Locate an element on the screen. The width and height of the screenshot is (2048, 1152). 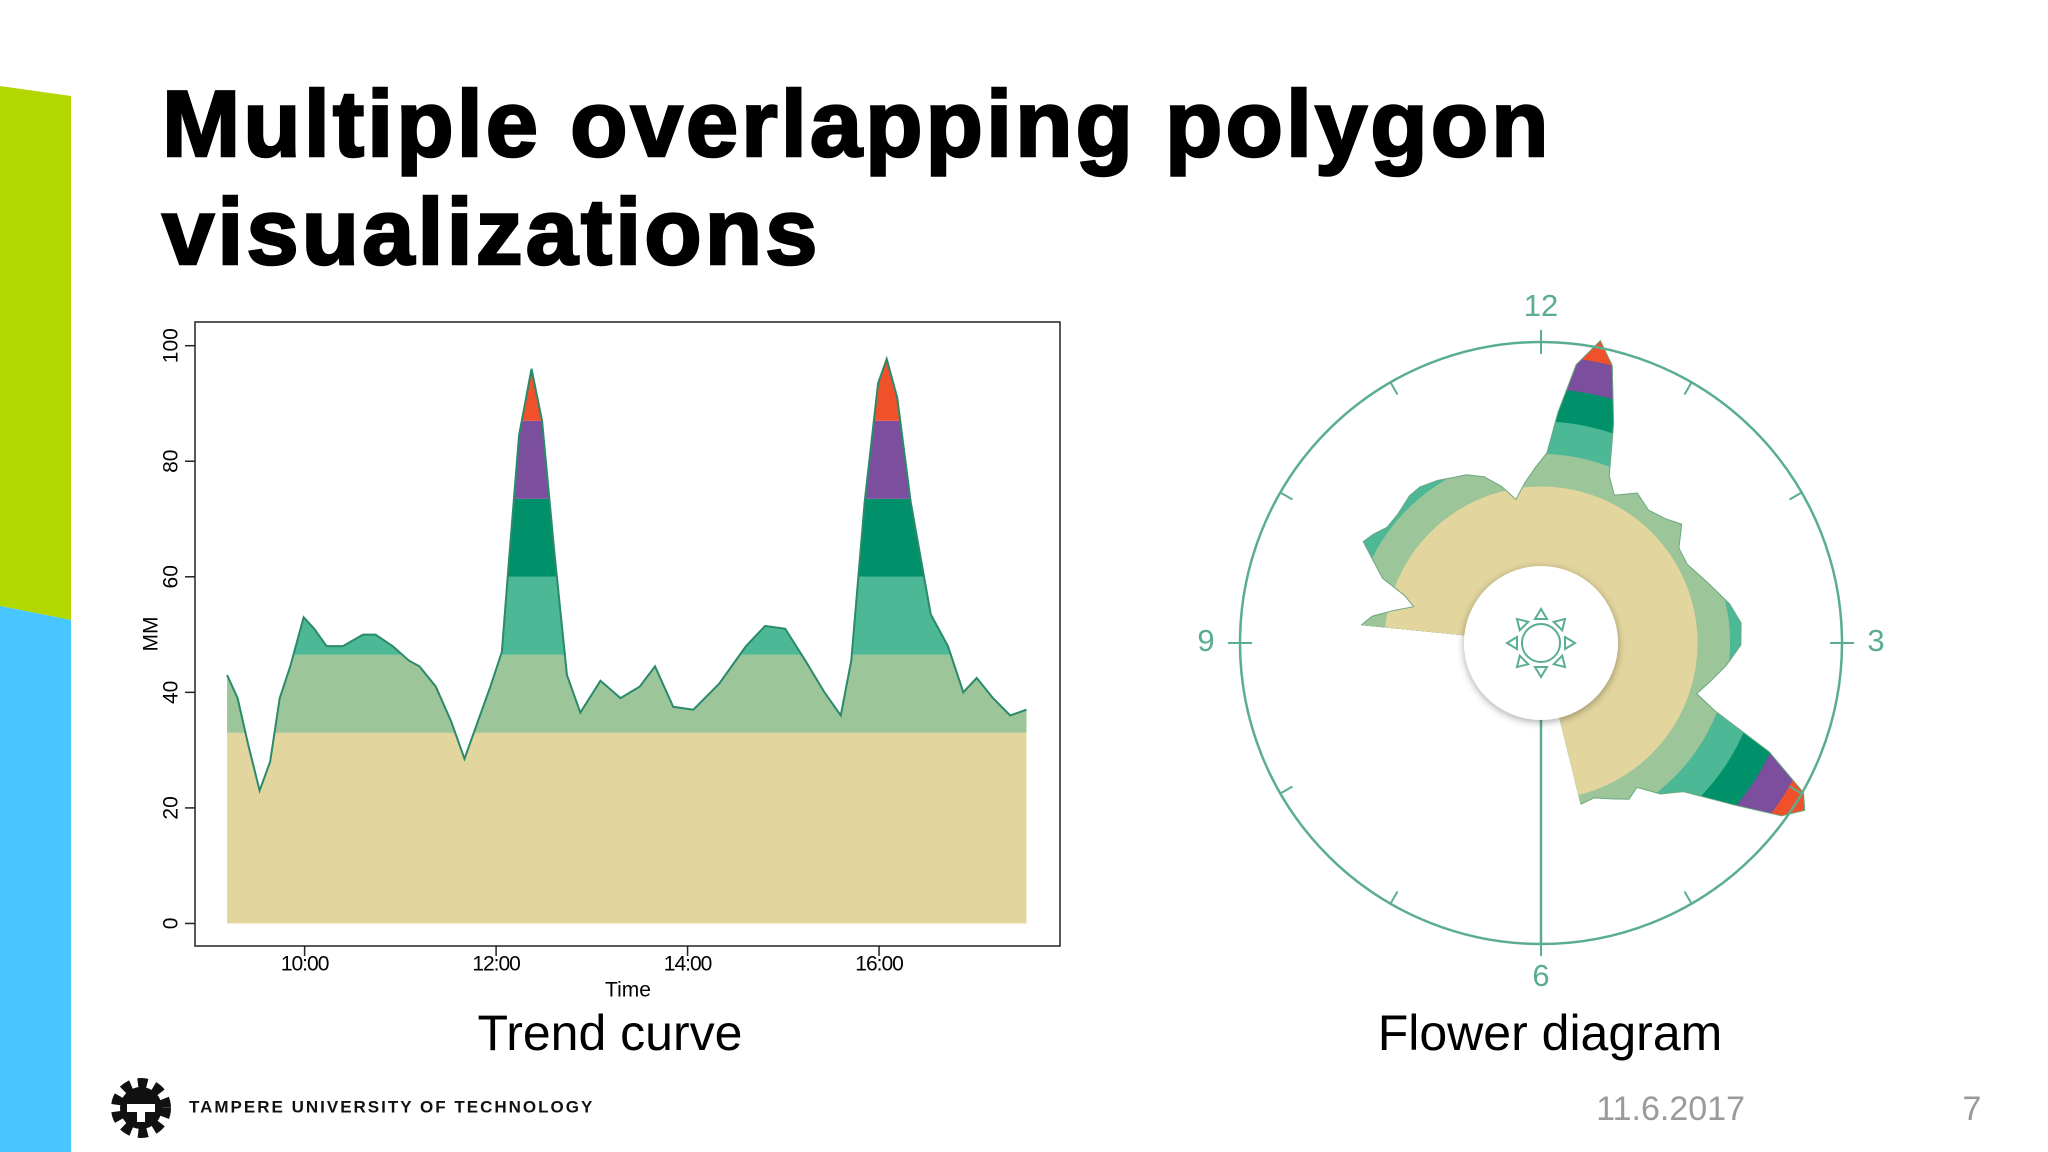
clock-label: 3 is located at coordinates (1875, 640).